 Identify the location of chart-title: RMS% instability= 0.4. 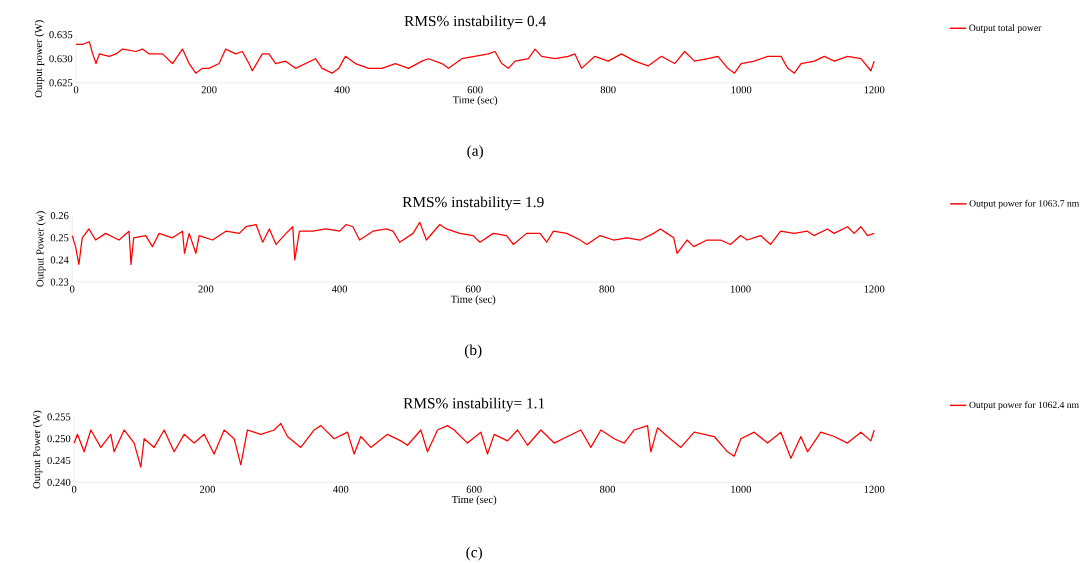
(475, 22).